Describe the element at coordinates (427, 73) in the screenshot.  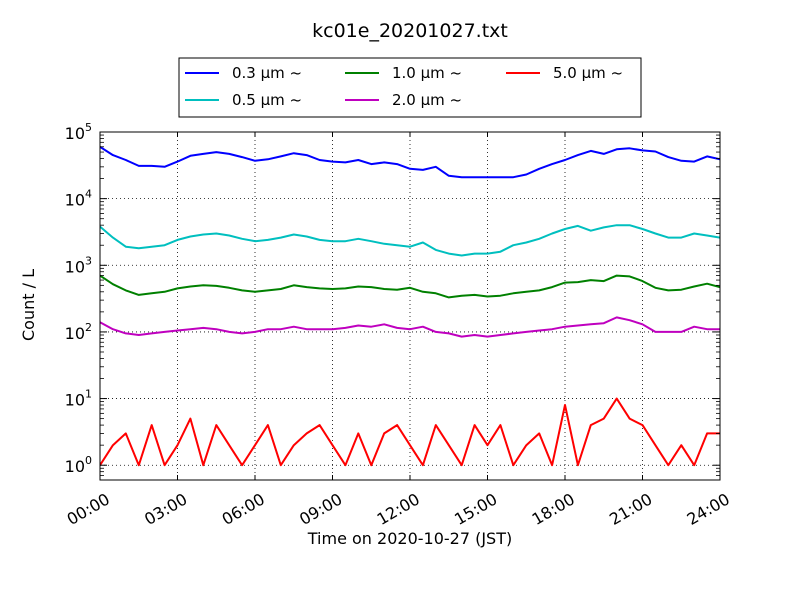
I see `legend-label-2: 1.0 μm ~` at that location.